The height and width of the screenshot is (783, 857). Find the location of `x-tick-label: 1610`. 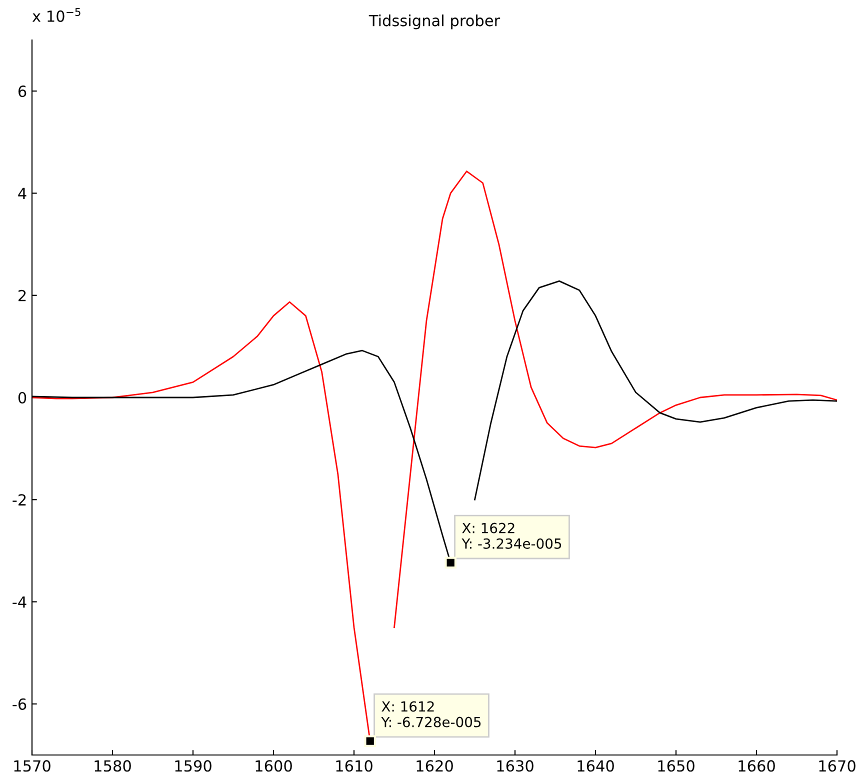

x-tick-label: 1610 is located at coordinates (354, 766).